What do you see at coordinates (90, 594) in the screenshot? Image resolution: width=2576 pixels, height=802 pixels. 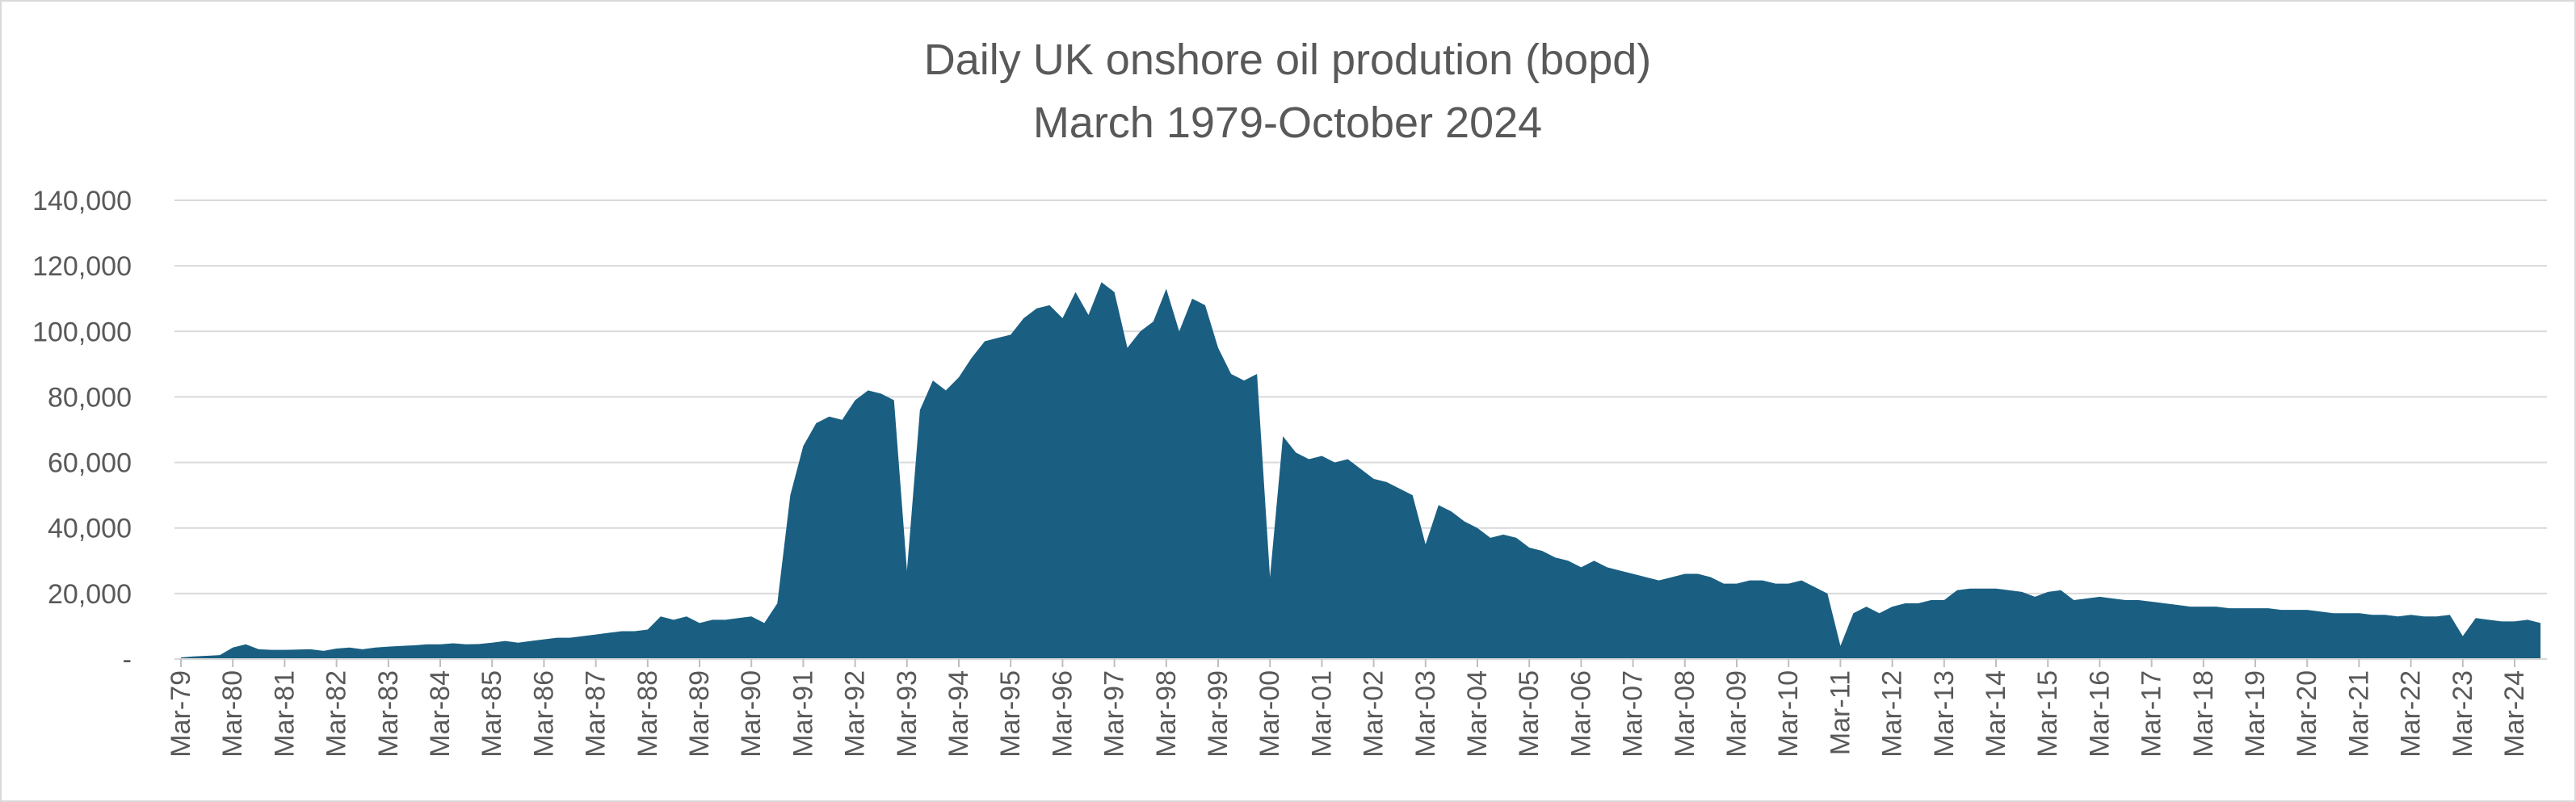 I see `y-tick-label: 20,000` at bounding box center [90, 594].